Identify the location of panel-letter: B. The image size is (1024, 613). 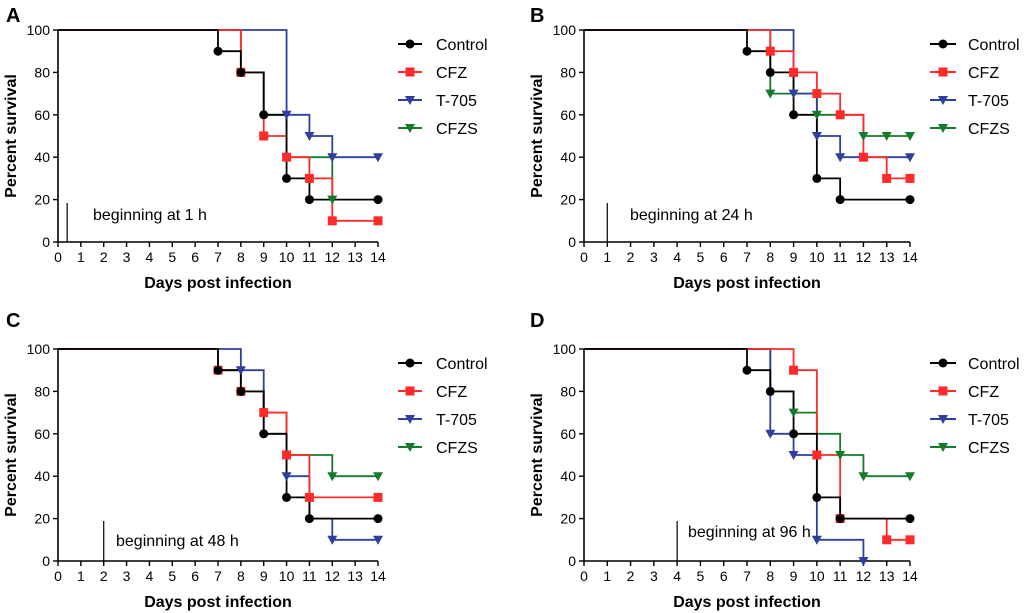
(537, 16).